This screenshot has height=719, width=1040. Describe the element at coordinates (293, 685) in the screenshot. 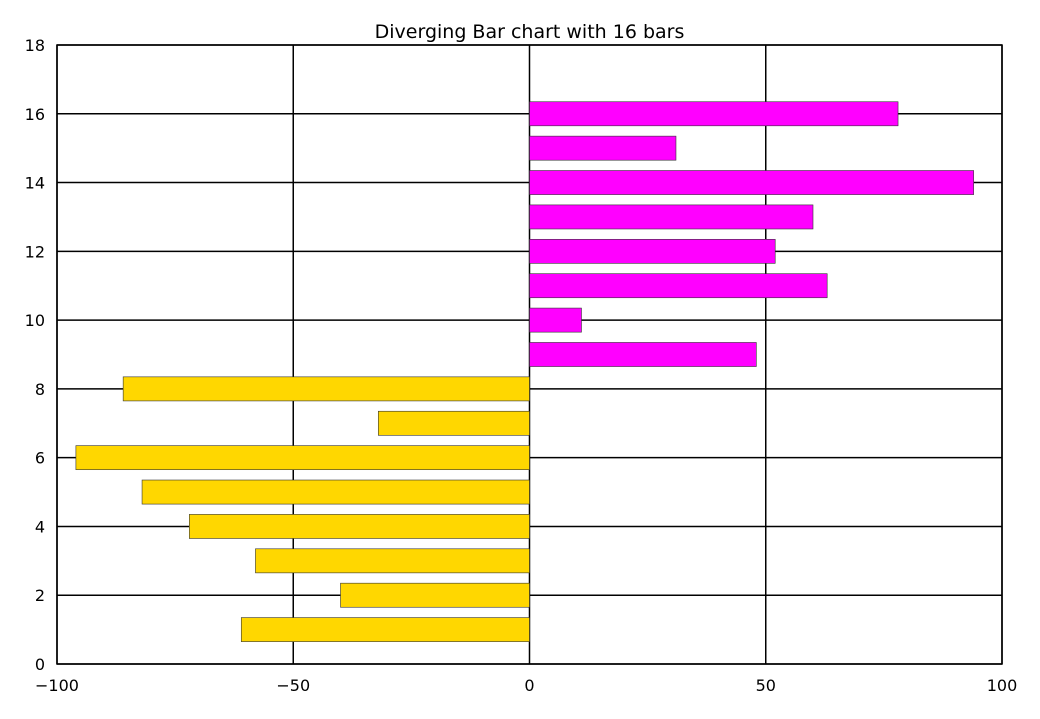

I see `x-tick-label: −50` at that location.